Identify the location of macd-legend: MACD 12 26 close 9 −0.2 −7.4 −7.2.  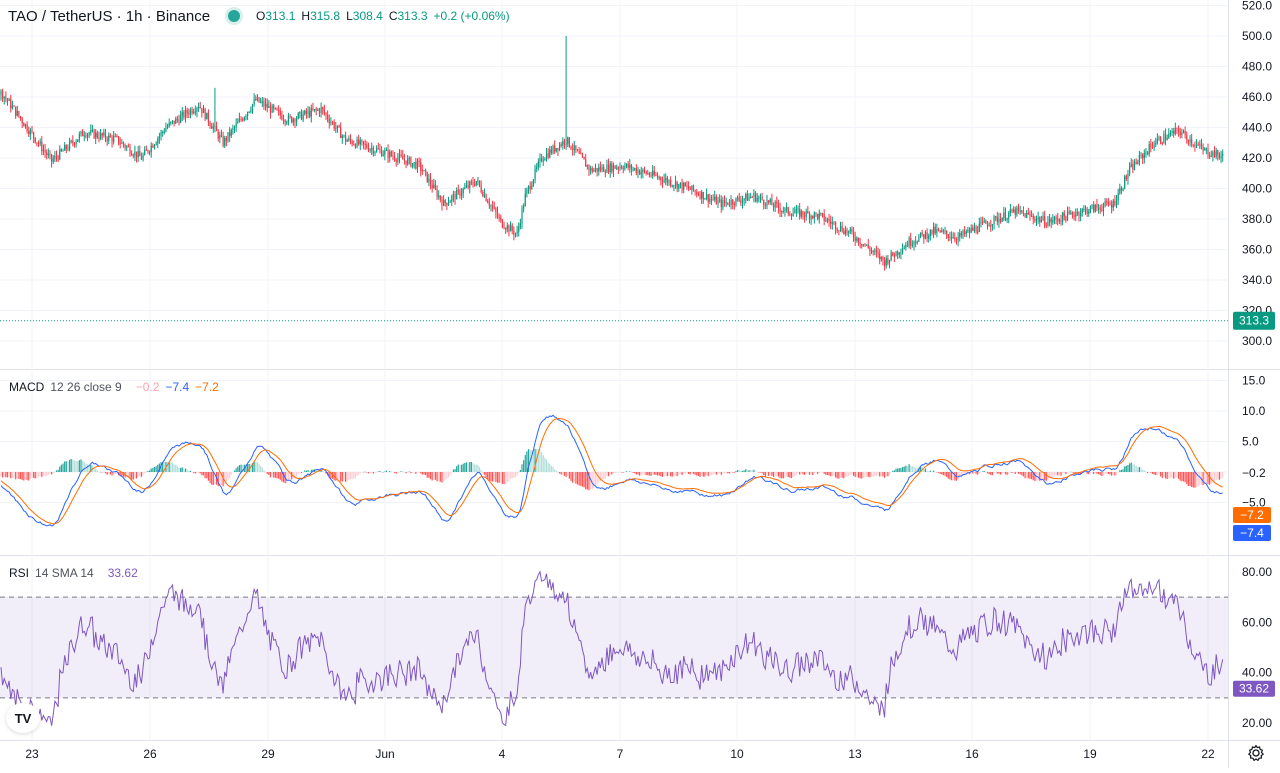
(114, 387).